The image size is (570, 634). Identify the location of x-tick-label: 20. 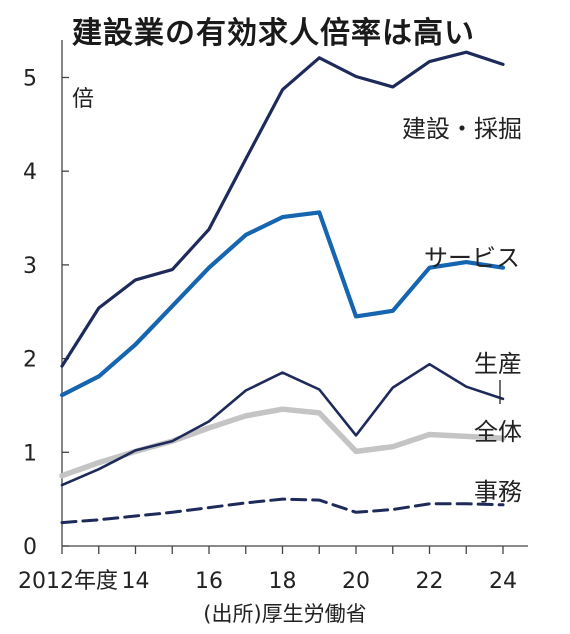
(356, 581).